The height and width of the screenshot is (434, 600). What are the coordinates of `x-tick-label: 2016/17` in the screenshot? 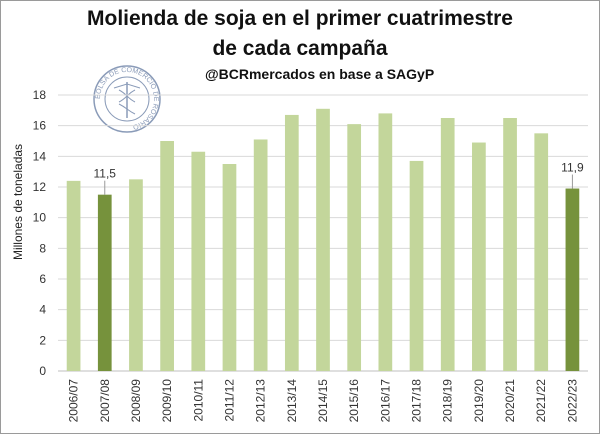 It's located at (385, 401).